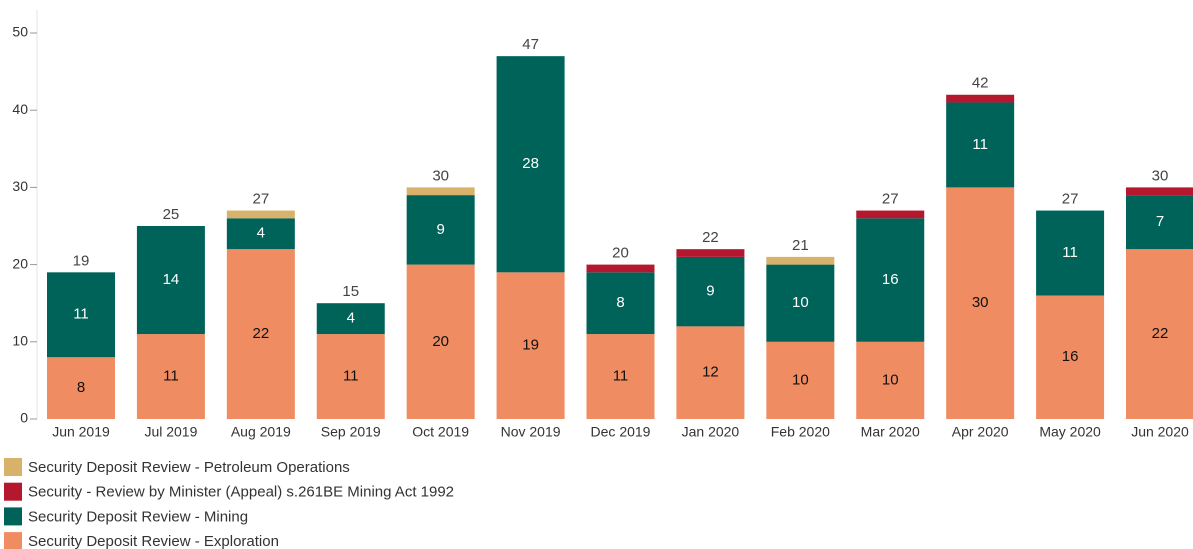 This screenshot has width=1193, height=549. I want to click on x-tick-label: Jun 2020, so click(1160, 432).